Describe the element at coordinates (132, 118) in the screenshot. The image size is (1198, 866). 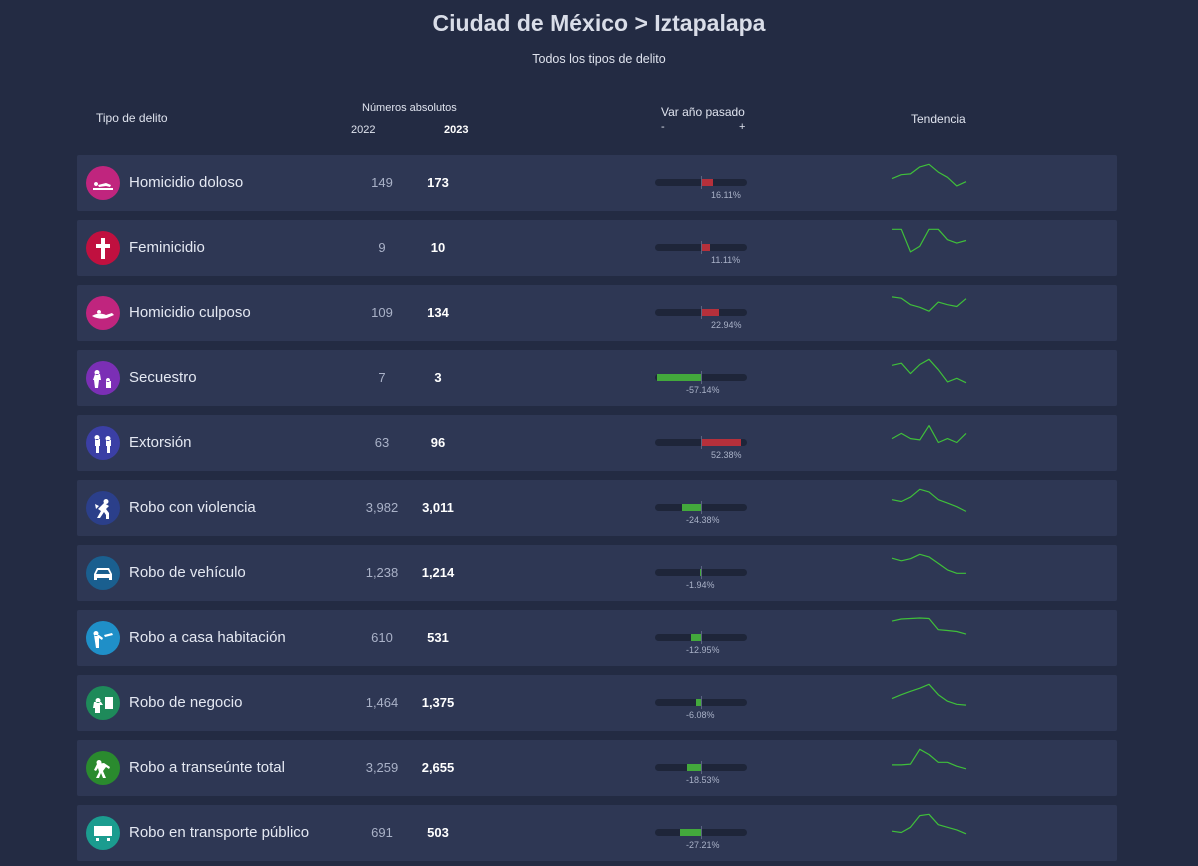
I see `column-header-type: Tipo de delito` at that location.